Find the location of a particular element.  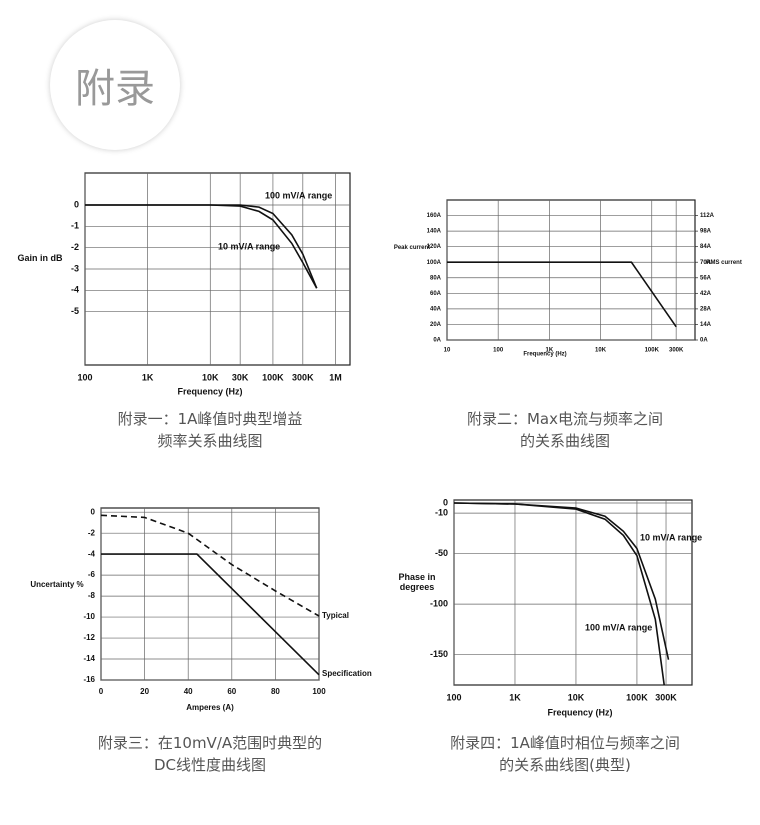

x-tick-label: 30K is located at coordinates (240, 377).